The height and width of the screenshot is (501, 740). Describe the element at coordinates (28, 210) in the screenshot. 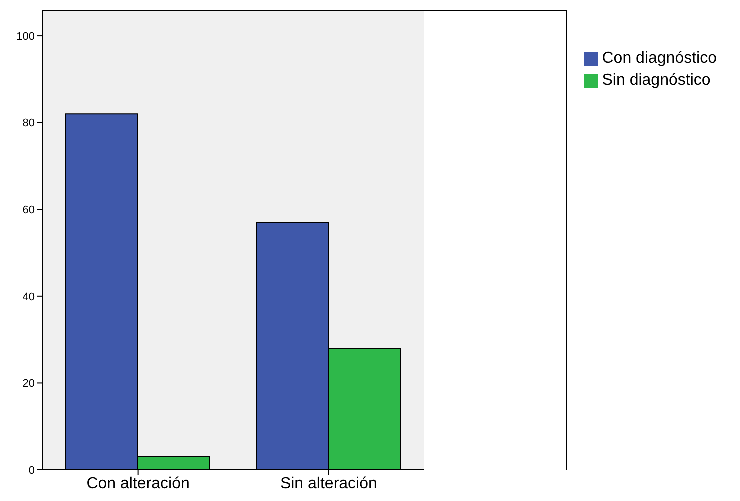

I see `y-tick-label: 60` at that location.